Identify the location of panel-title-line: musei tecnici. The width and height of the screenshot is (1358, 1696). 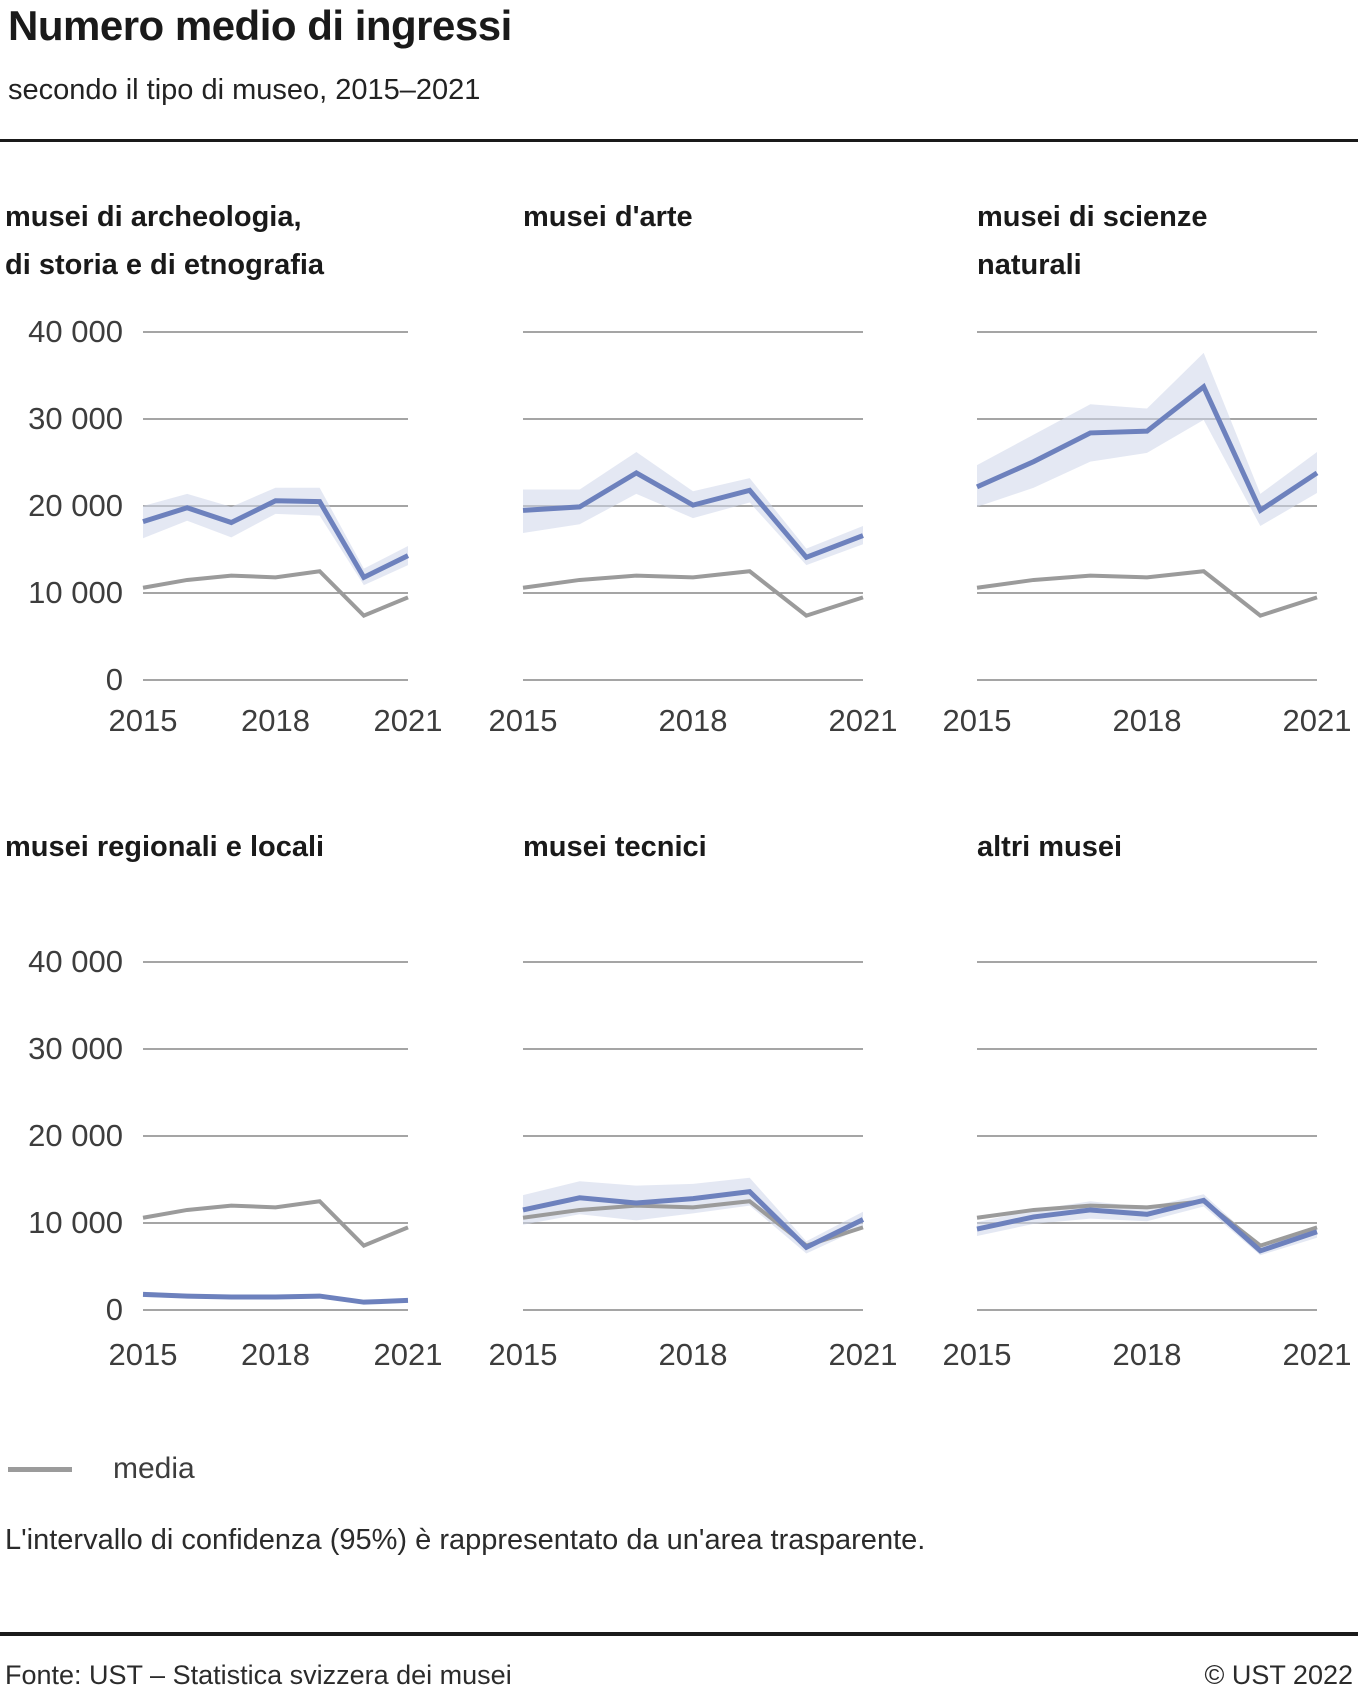
(615, 847).